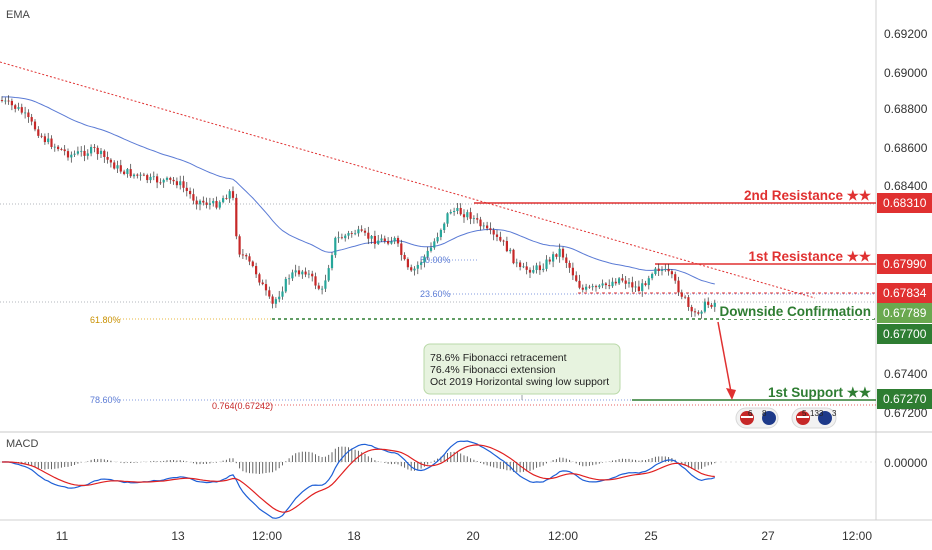 The width and height of the screenshot is (932, 550). I want to click on downside-confirmation-price: 0.67700, so click(905, 334).